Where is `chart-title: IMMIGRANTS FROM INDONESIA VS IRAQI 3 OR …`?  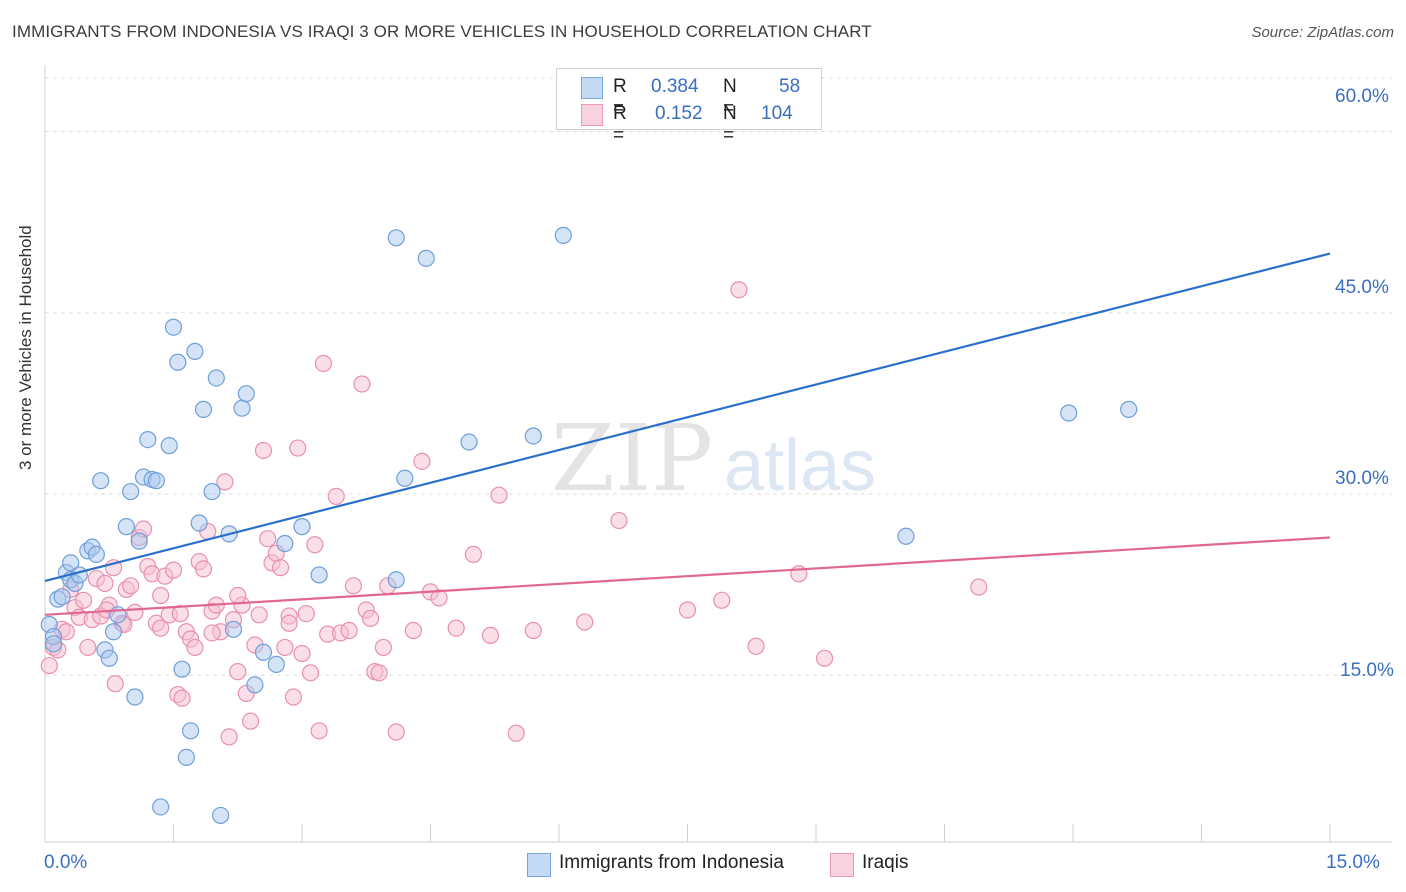 chart-title: IMMIGRANTS FROM INDONESIA VS IRAQI 3 OR … is located at coordinates (442, 31).